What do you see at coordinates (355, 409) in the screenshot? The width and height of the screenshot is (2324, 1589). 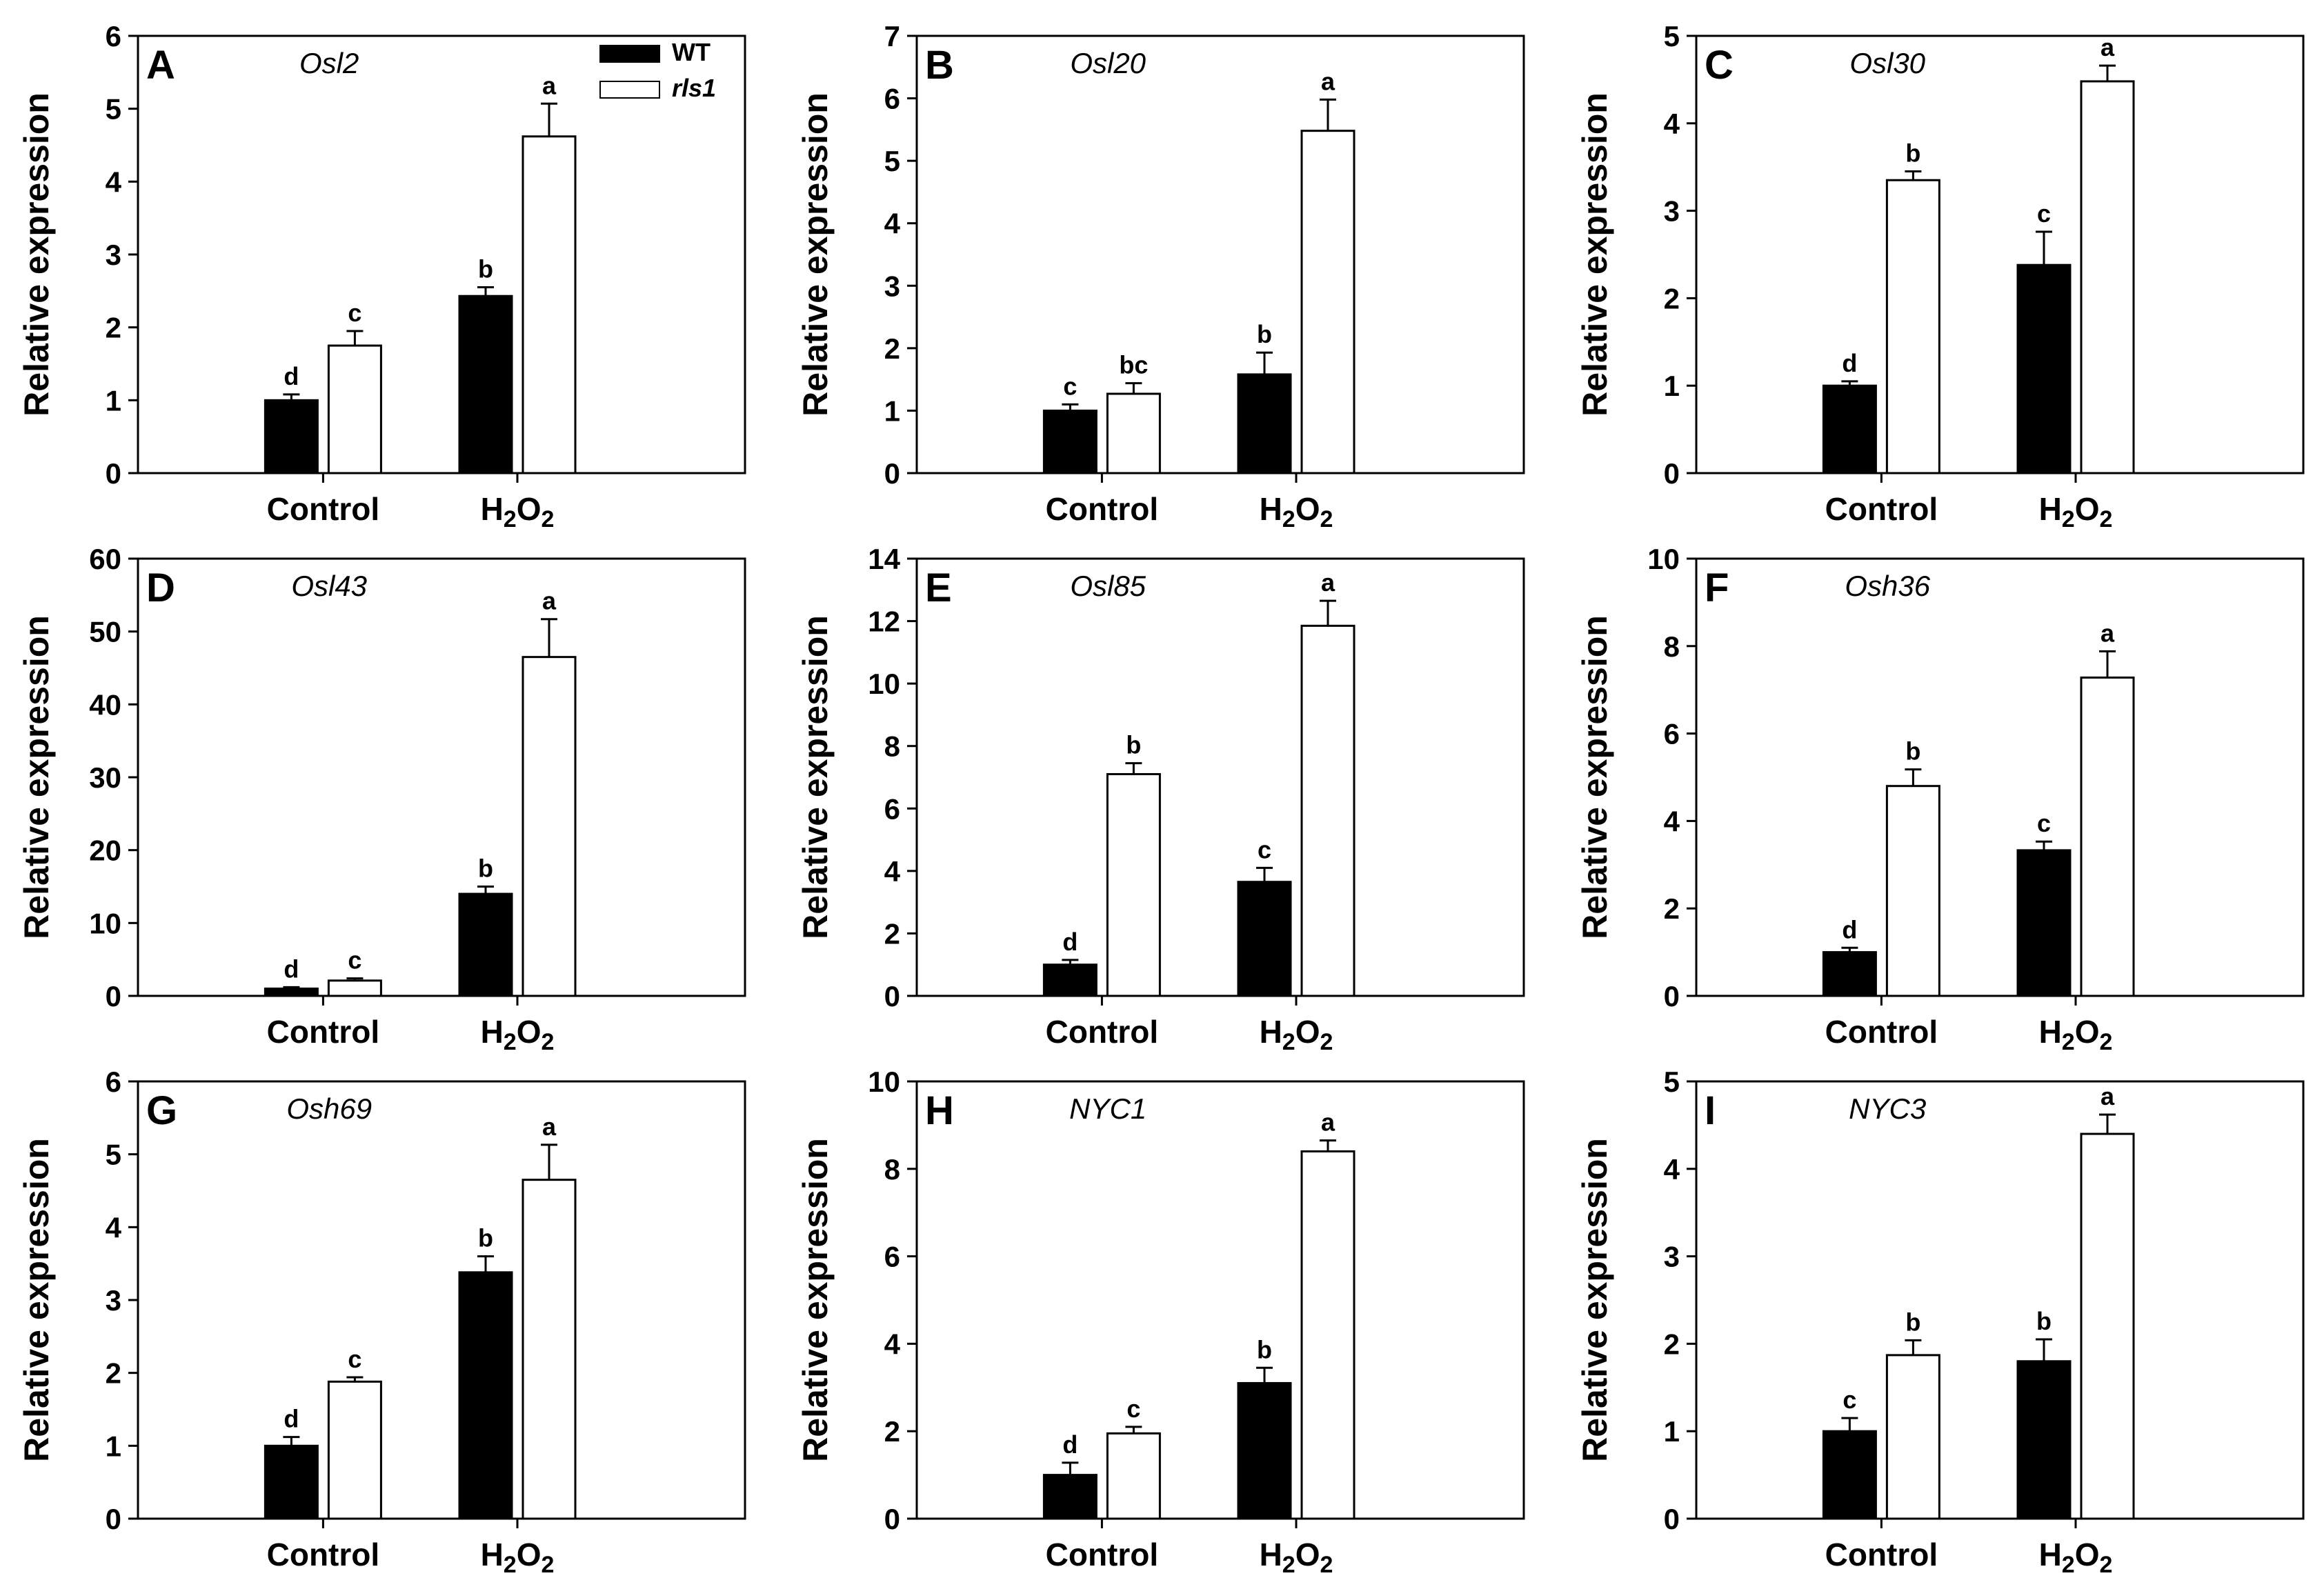 I see `chart-a-bar-rls1-control` at bounding box center [355, 409].